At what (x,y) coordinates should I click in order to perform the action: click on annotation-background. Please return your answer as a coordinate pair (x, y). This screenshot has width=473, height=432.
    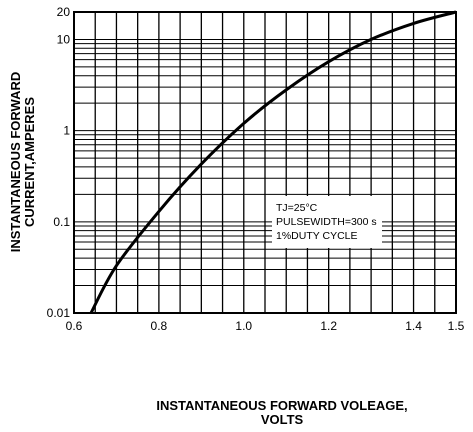
    Looking at the image, I should click on (327, 222).